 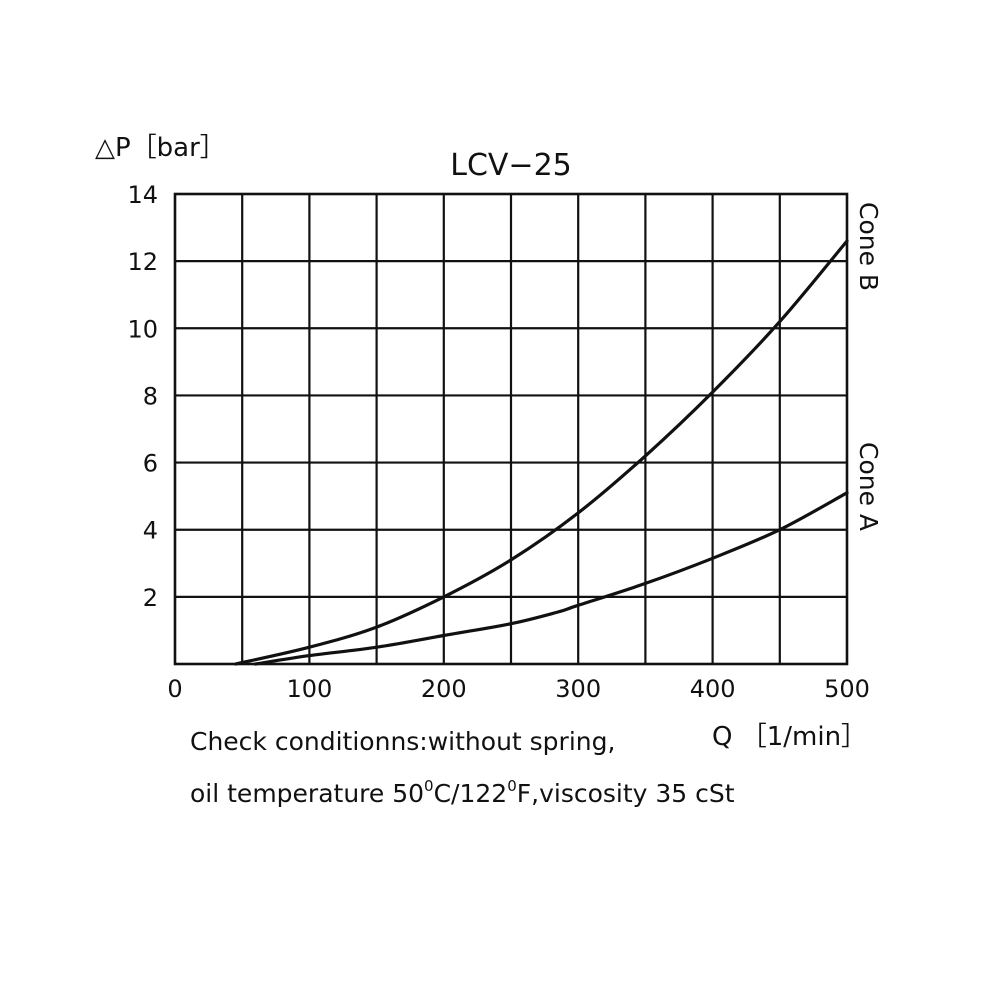 What do you see at coordinates (150, 598) in the screenshot?
I see `y-tick-label: 2` at bounding box center [150, 598].